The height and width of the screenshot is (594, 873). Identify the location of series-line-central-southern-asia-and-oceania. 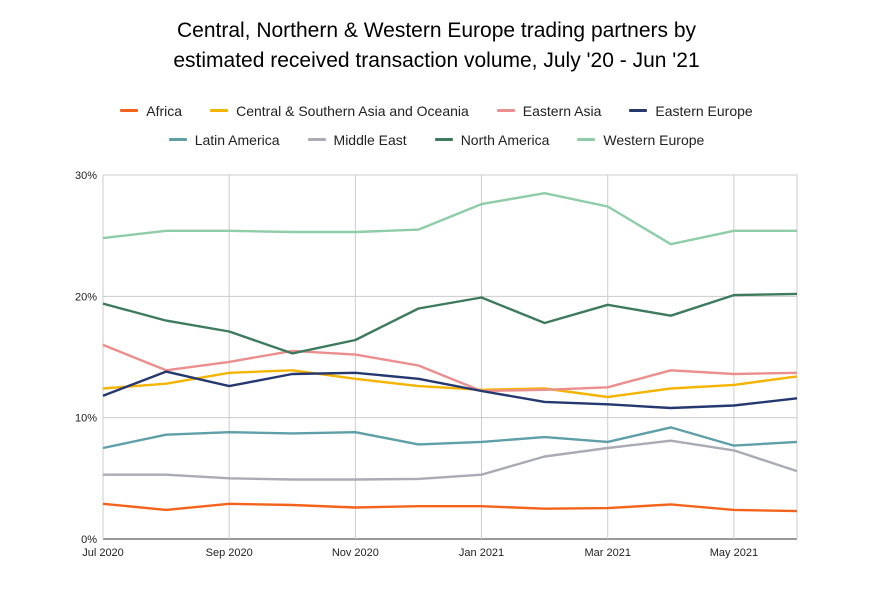
(450, 384).